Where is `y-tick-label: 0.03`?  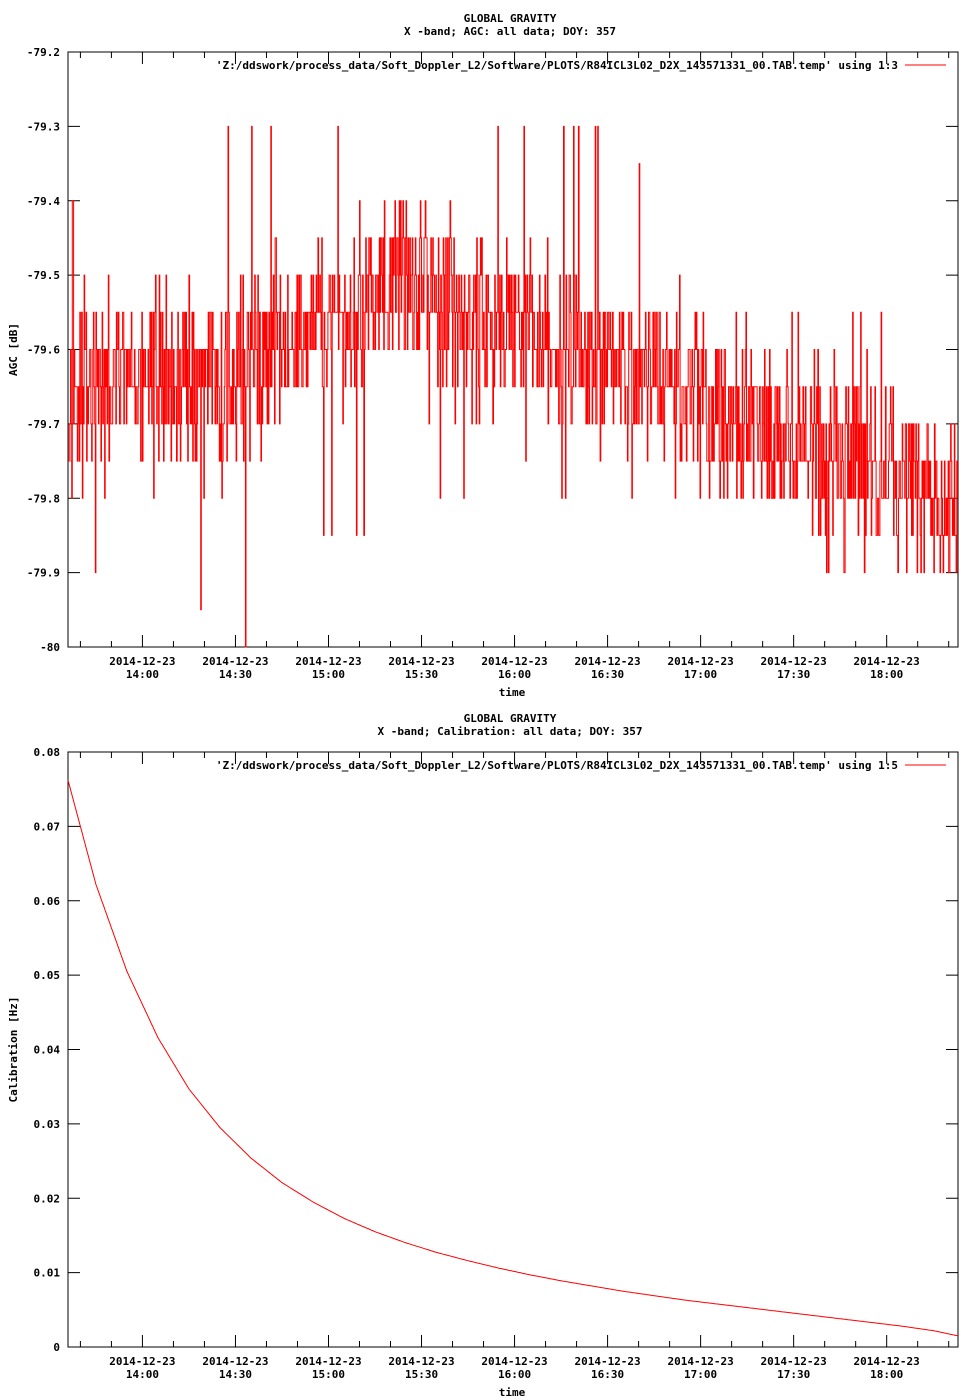 y-tick-label: 0.03 is located at coordinates (47, 1124).